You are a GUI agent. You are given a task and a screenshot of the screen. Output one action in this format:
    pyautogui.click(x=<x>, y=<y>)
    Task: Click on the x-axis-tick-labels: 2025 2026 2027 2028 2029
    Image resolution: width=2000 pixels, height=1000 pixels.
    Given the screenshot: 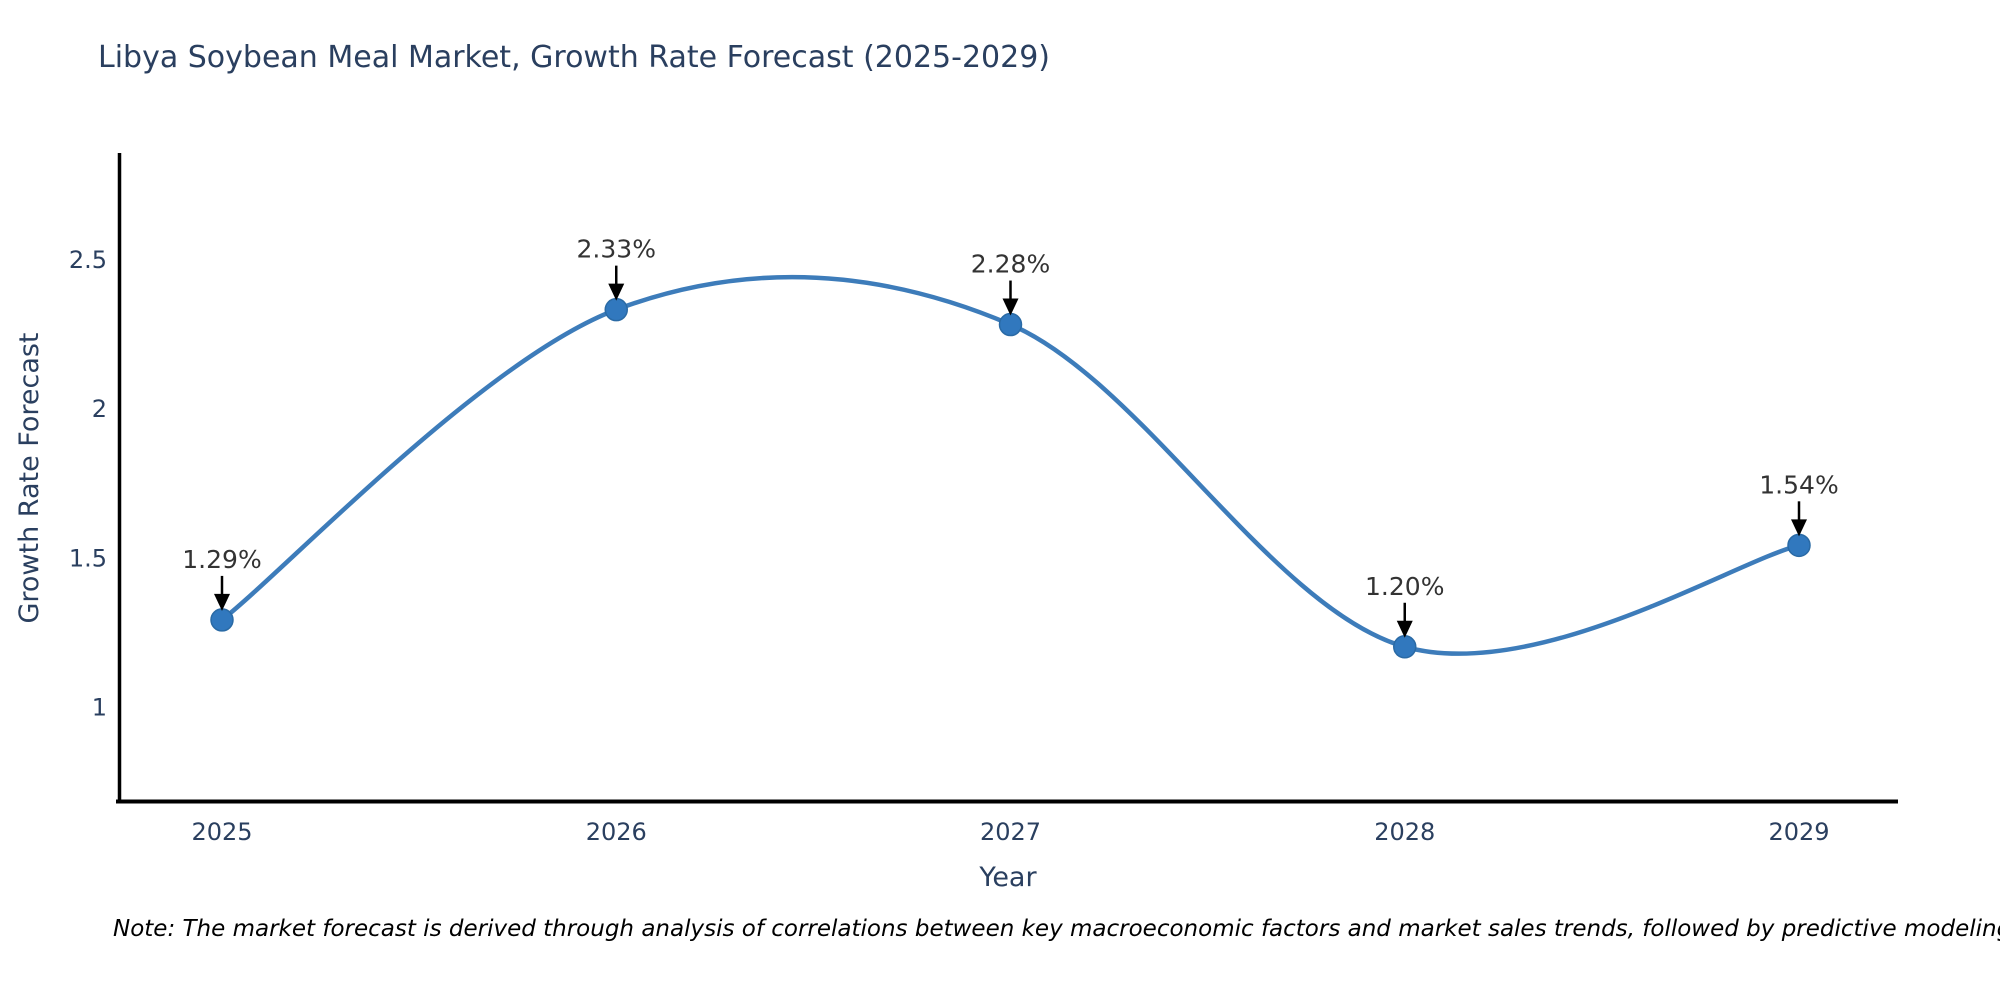 What is the action you would take?
    pyautogui.click(x=1010, y=832)
    